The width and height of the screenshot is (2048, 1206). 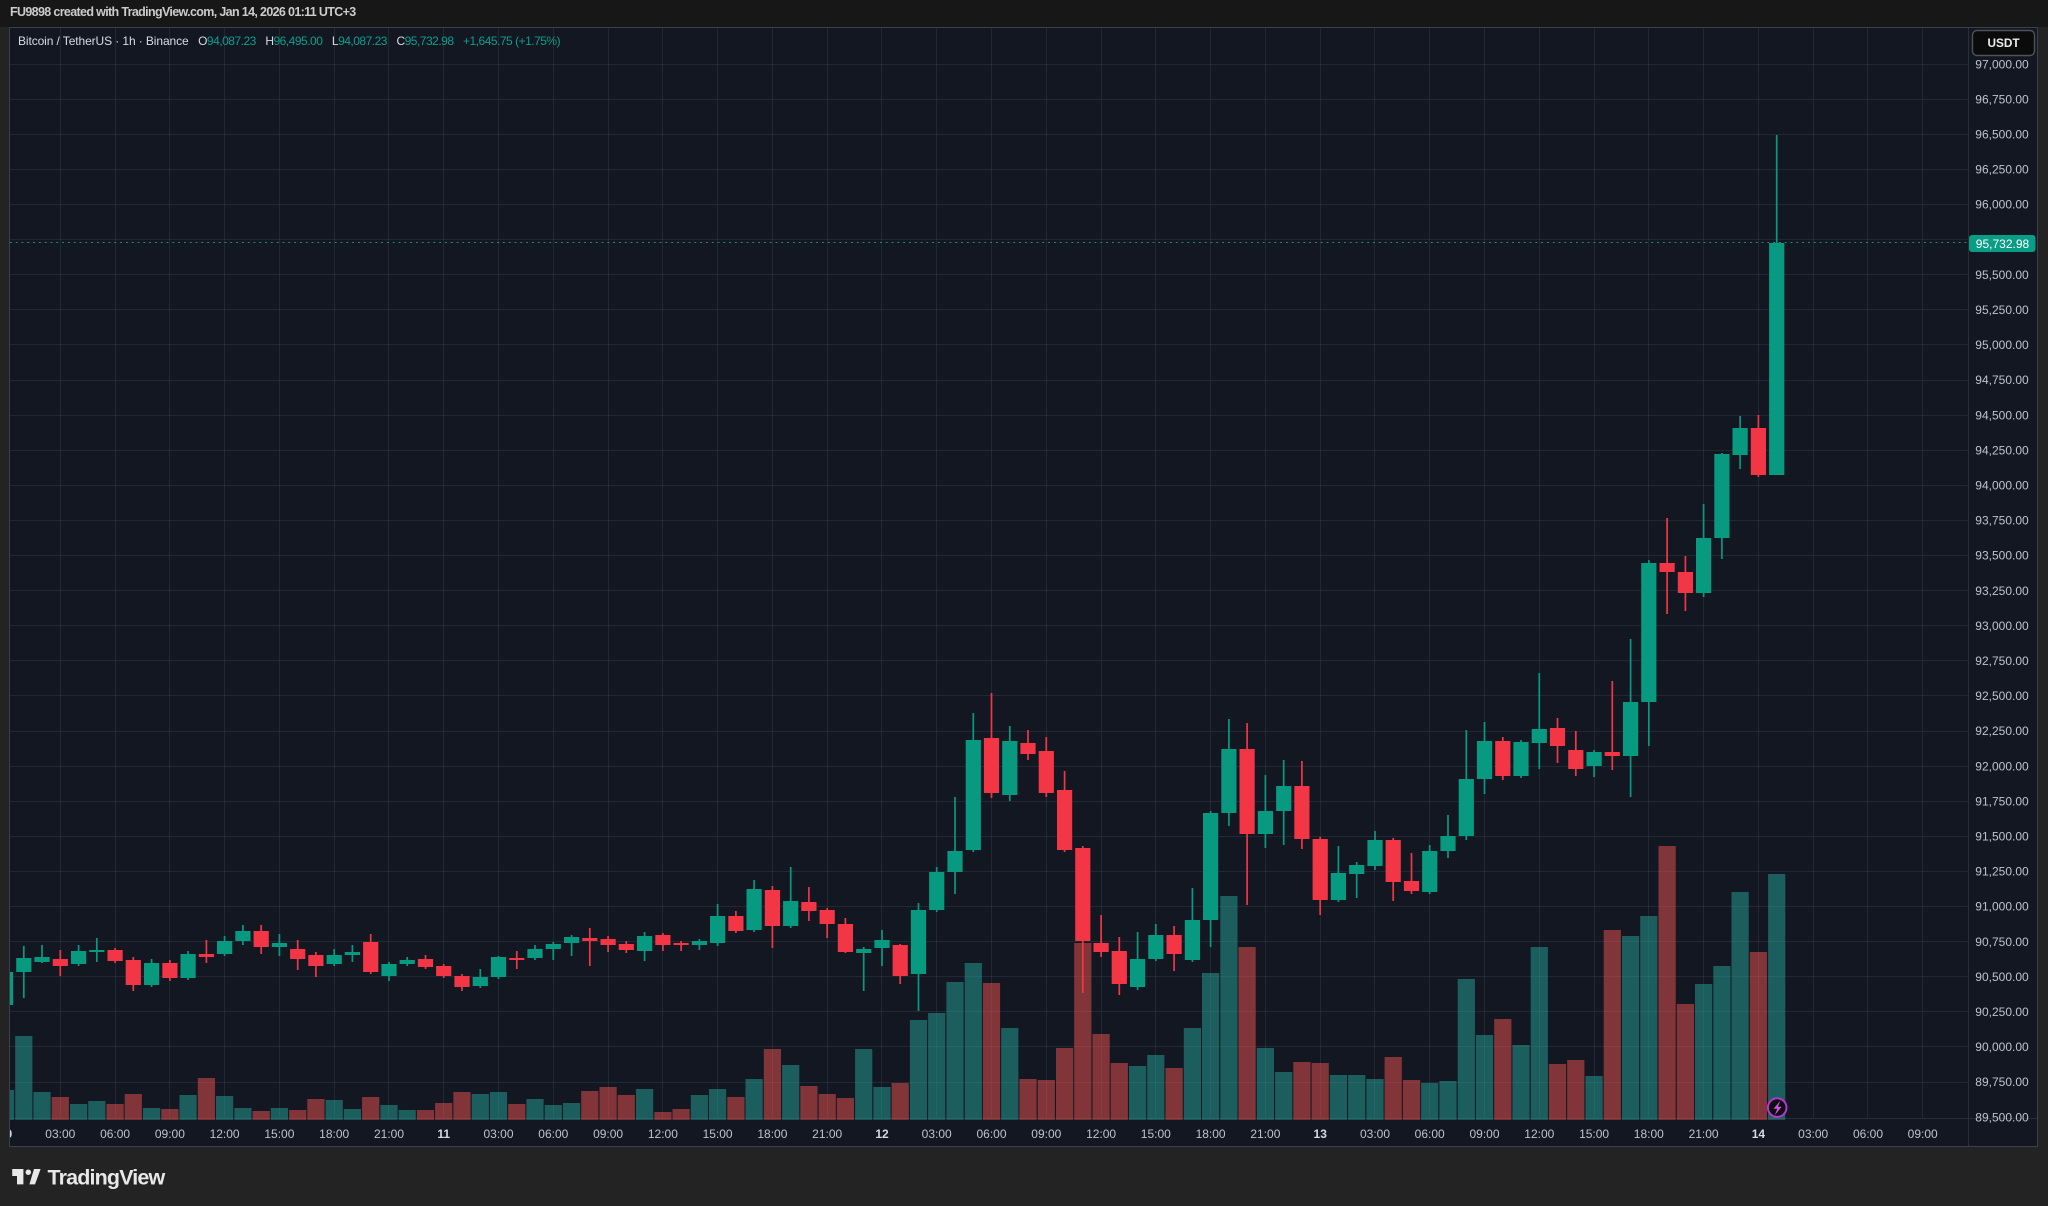 What do you see at coordinates (2002, 907) in the screenshot?
I see `svg-text: 91,000.00` at bounding box center [2002, 907].